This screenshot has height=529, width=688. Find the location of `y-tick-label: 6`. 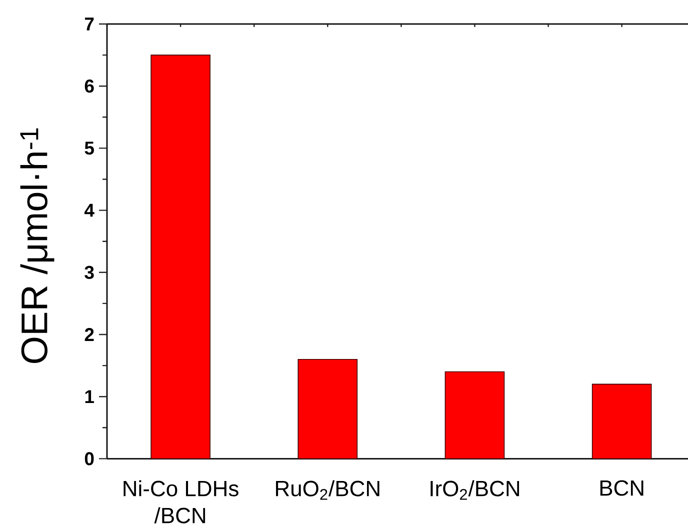

y-tick-label: 6 is located at coordinates (89, 86).